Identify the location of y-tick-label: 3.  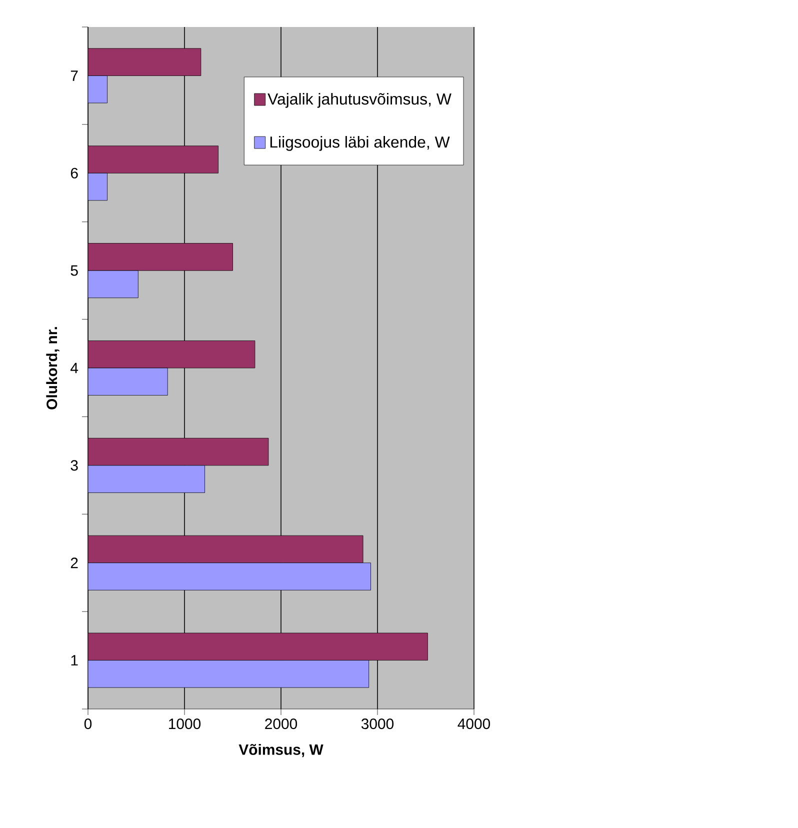
(74, 465).